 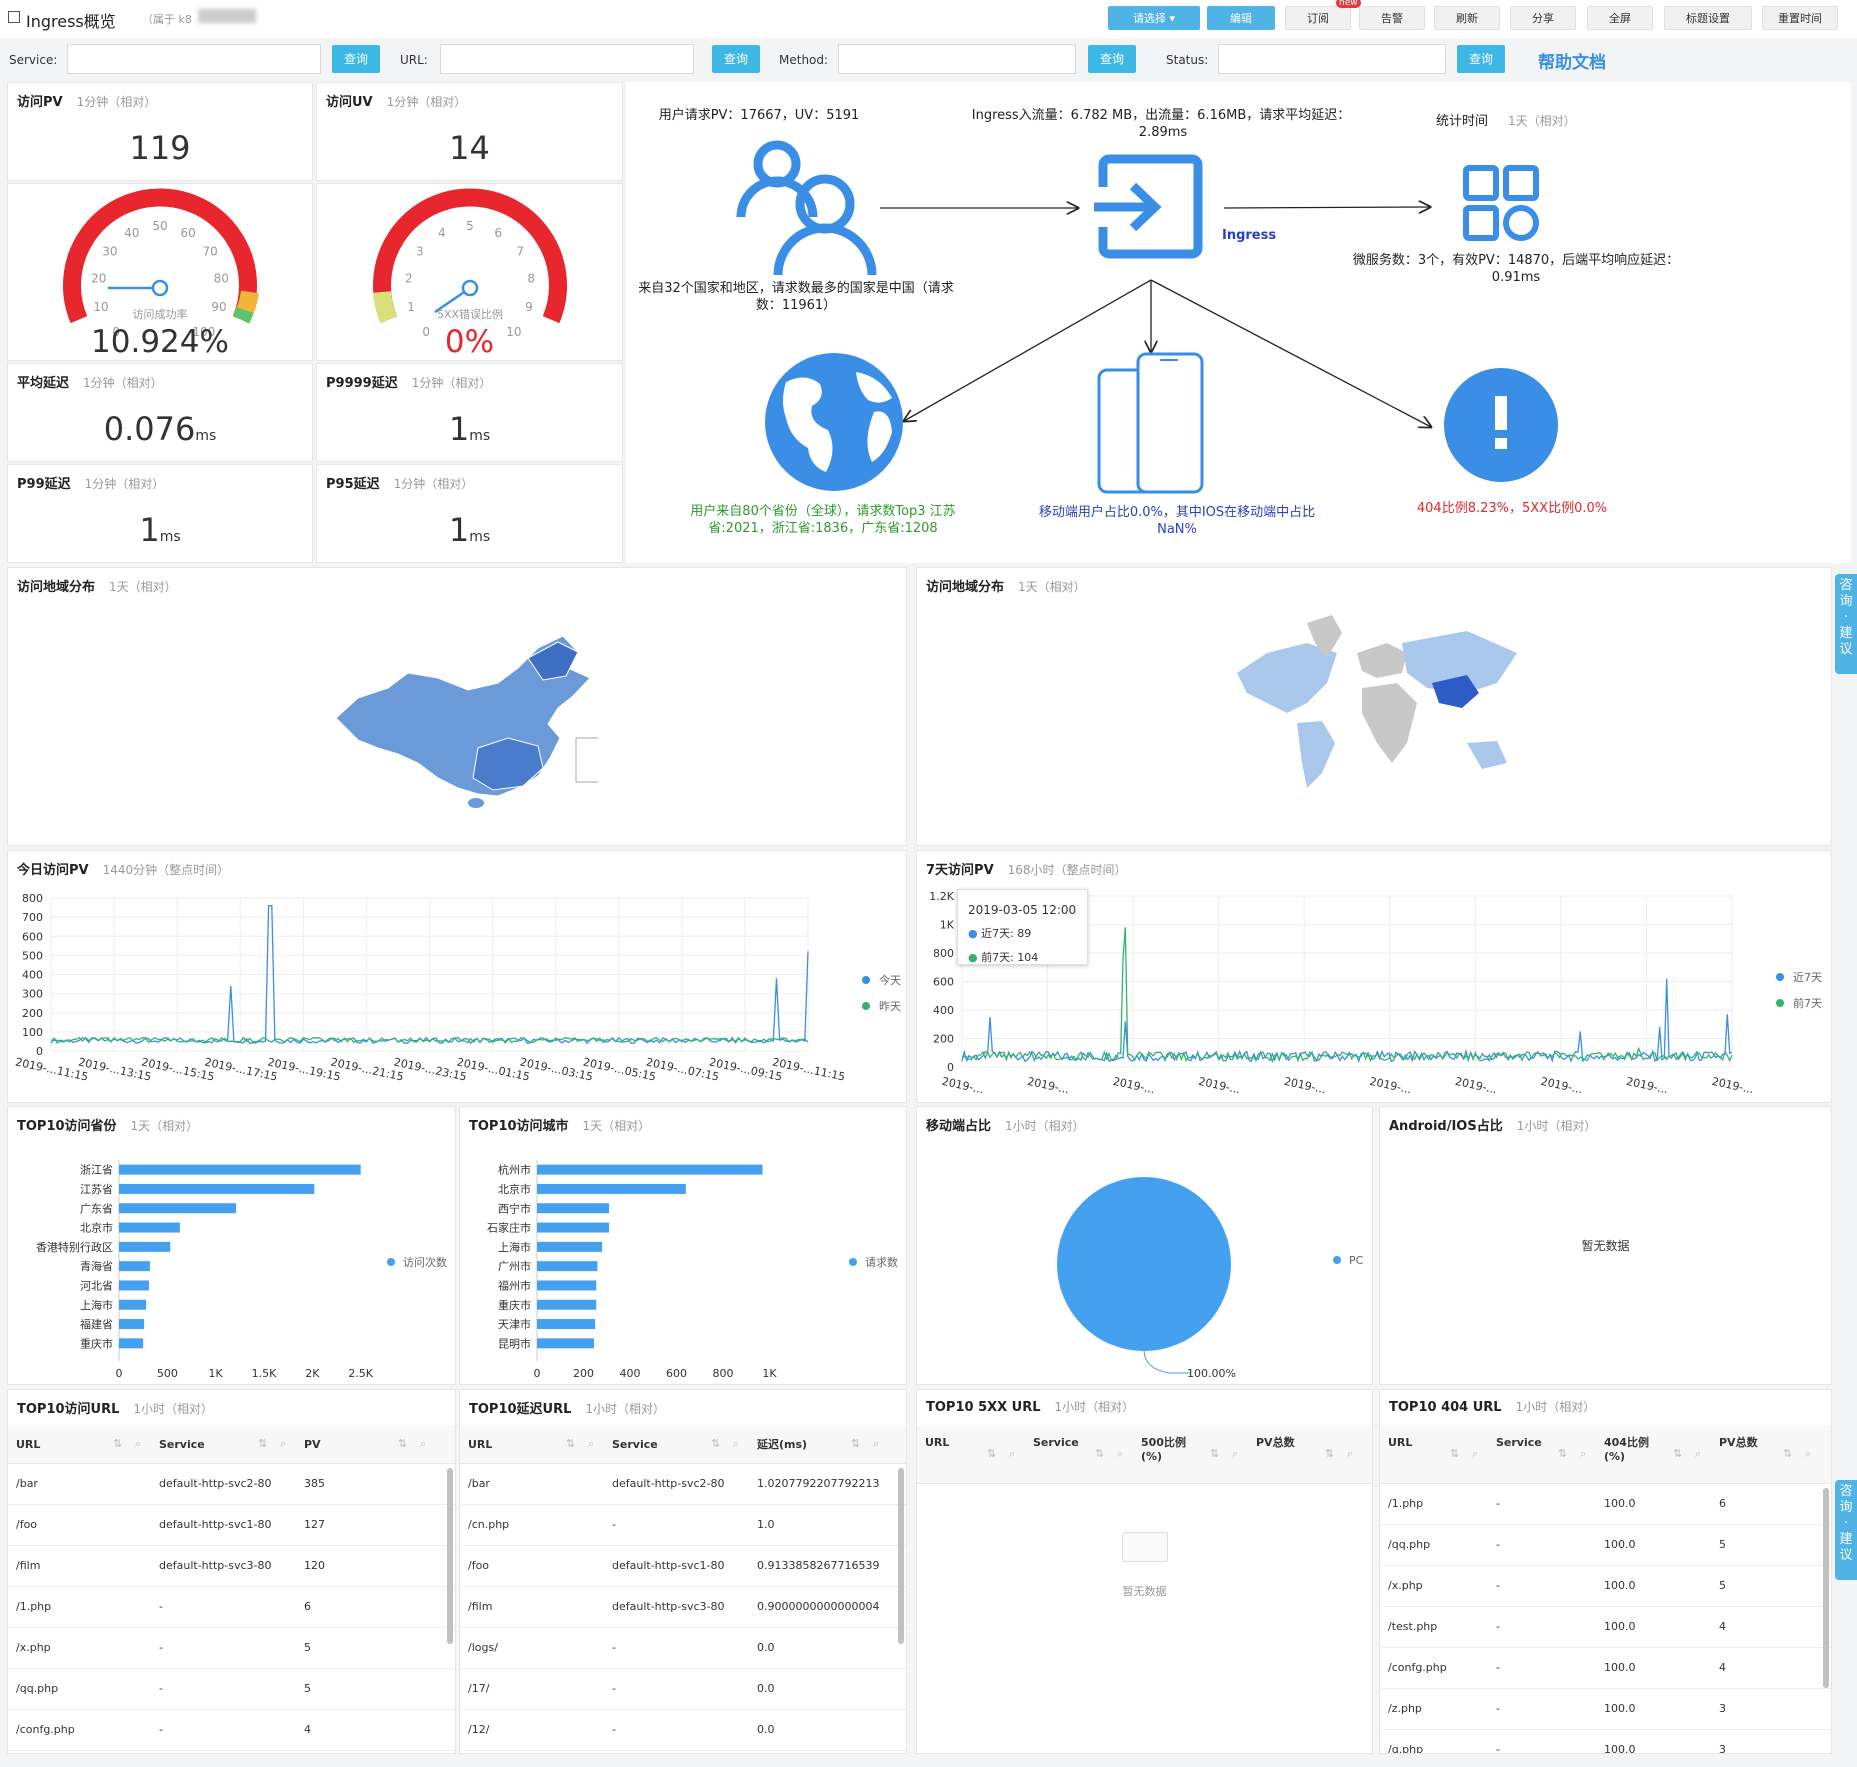 What do you see at coordinates (1807, 977) in the screenshot?
I see `legend-近7天: 近7天` at bounding box center [1807, 977].